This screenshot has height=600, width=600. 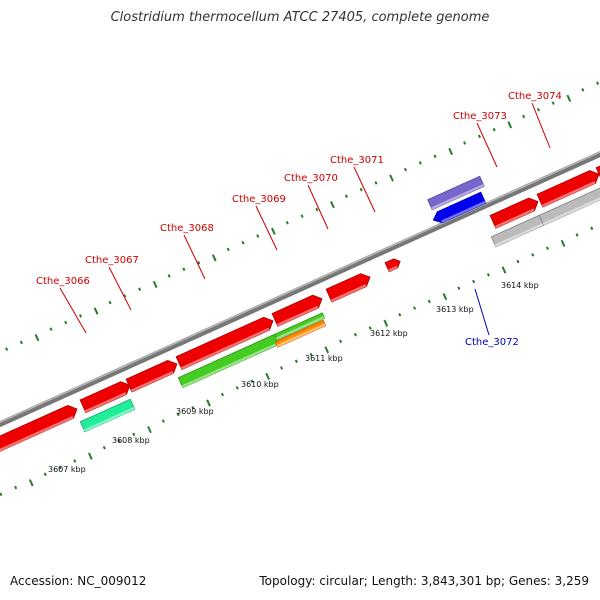 What do you see at coordinates (195, 411) in the screenshot?
I see `scale-label: 3609 kbp` at bounding box center [195, 411].